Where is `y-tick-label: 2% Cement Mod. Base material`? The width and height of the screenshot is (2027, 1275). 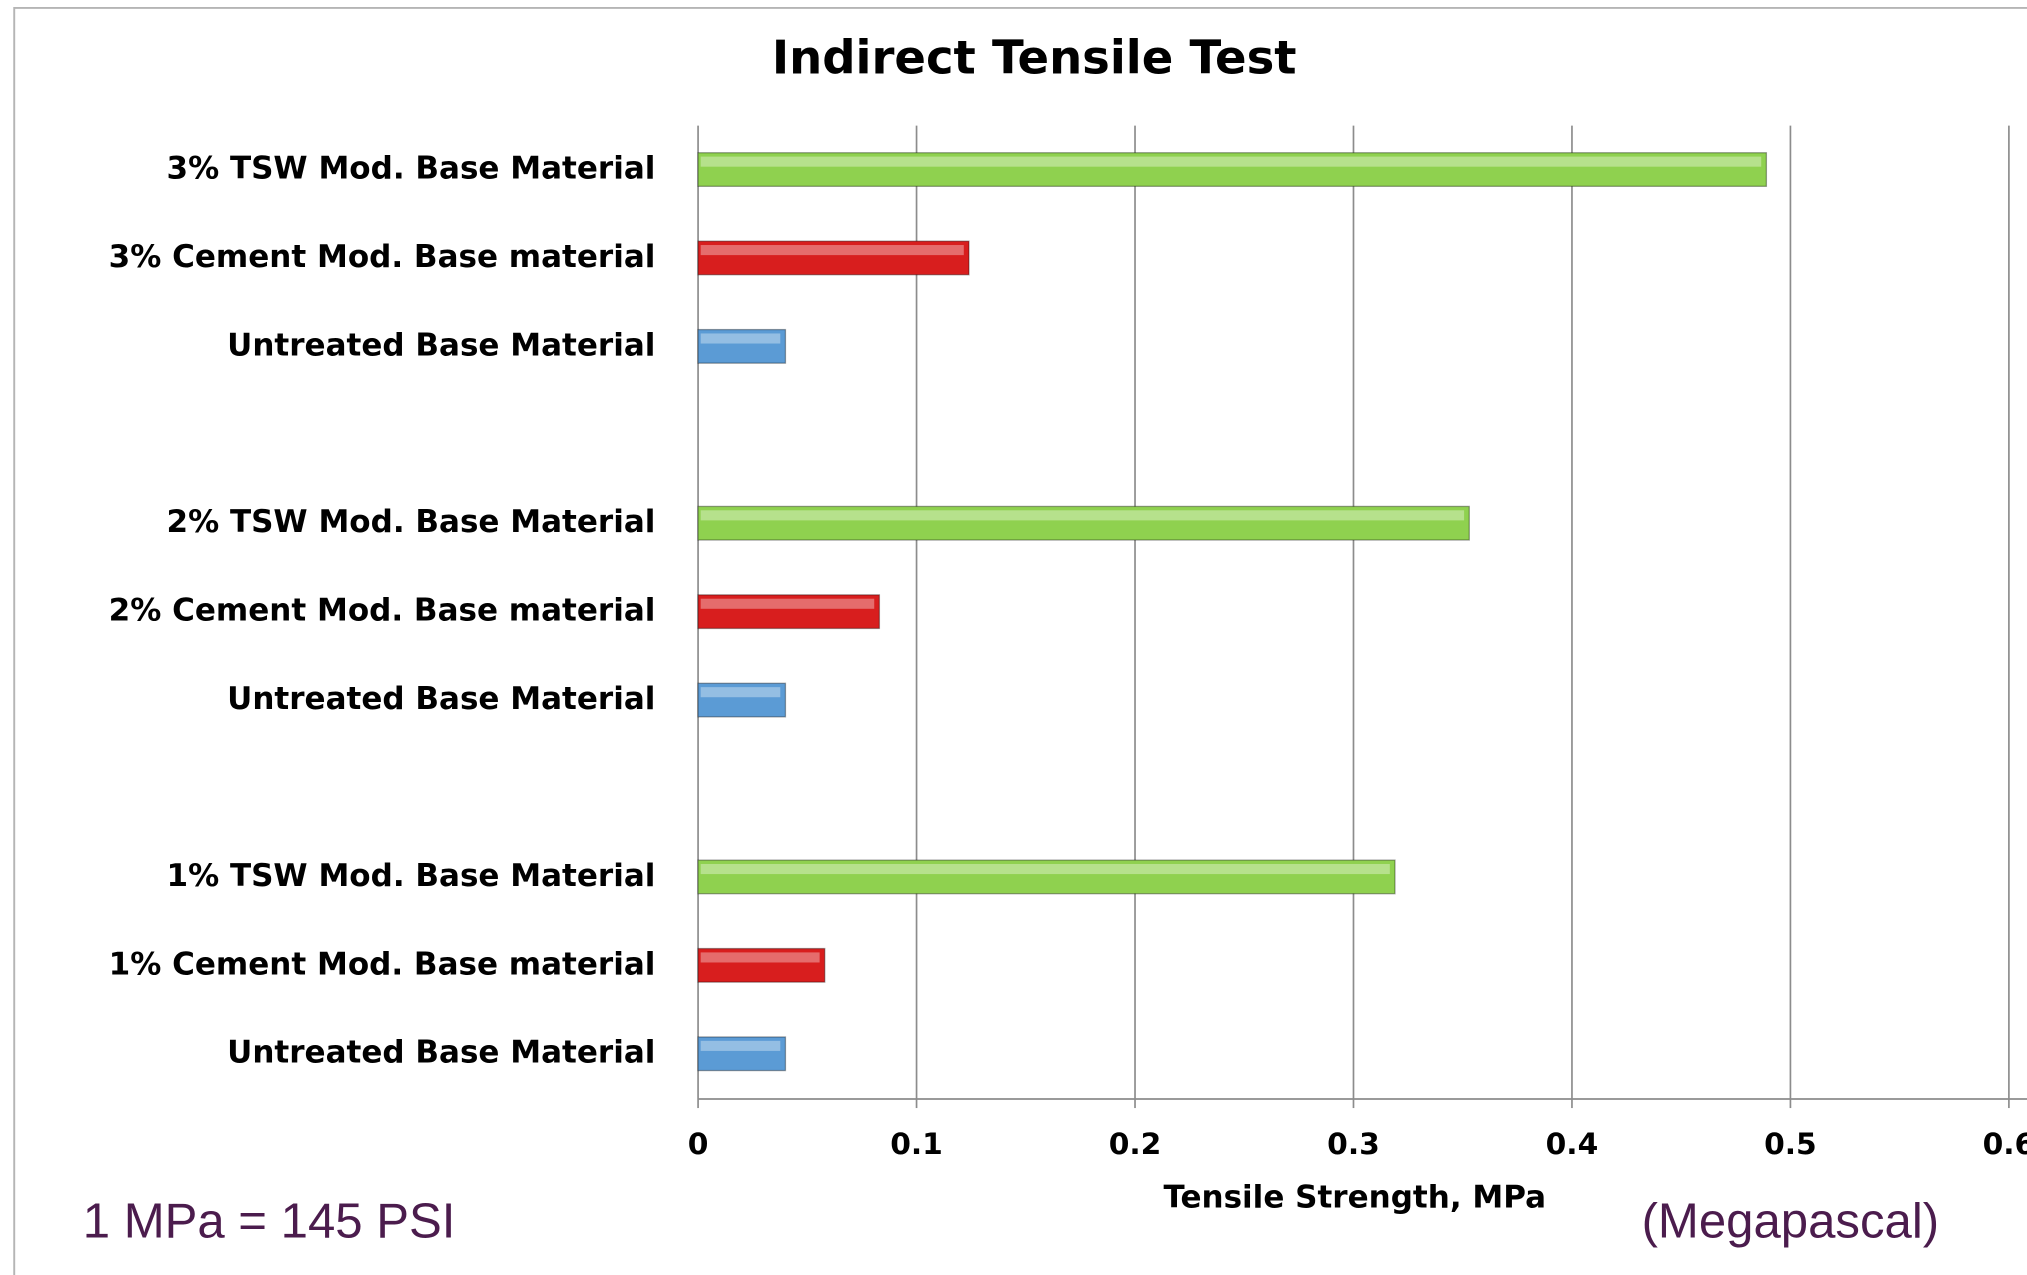 y-tick-label: 2% Cement Mod. Base material is located at coordinates (382, 611).